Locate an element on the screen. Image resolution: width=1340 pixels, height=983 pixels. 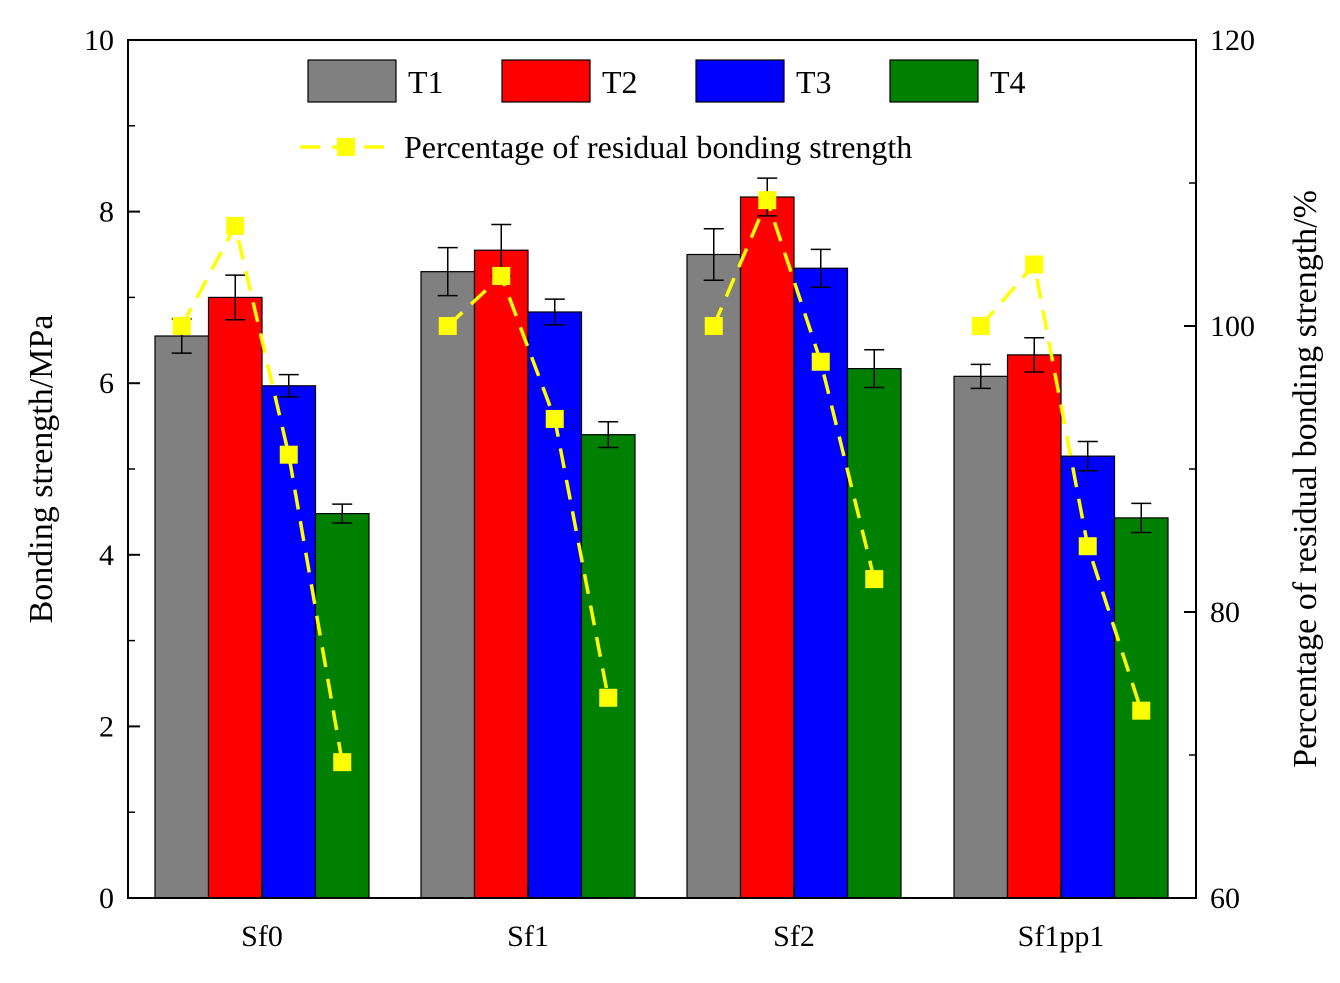
residual-line-sf2 is located at coordinates (794, 387).